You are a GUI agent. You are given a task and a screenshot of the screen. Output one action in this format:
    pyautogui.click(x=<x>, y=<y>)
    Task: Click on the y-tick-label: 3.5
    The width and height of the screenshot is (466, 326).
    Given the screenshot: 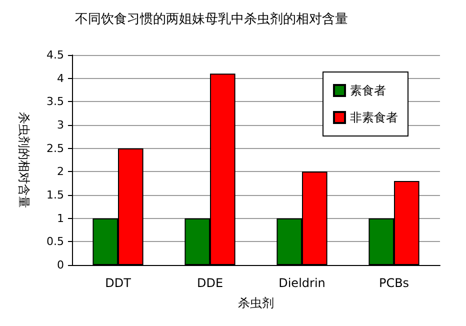 What is the action you would take?
    pyautogui.click(x=55, y=101)
    